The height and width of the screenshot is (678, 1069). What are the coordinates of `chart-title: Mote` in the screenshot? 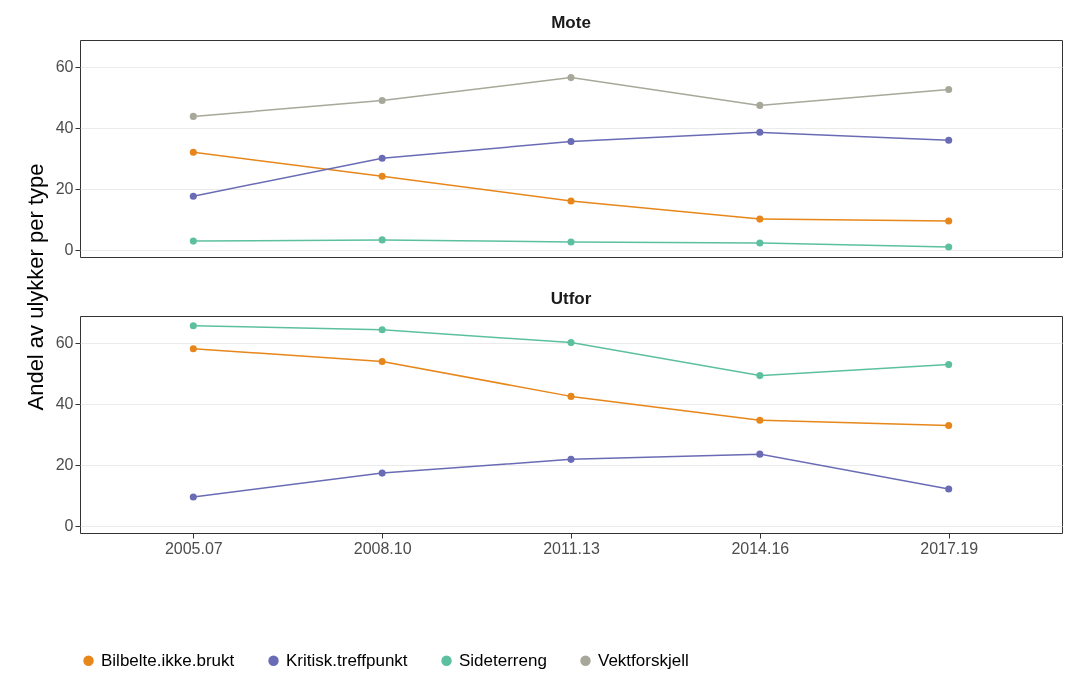 It's located at (571, 22).